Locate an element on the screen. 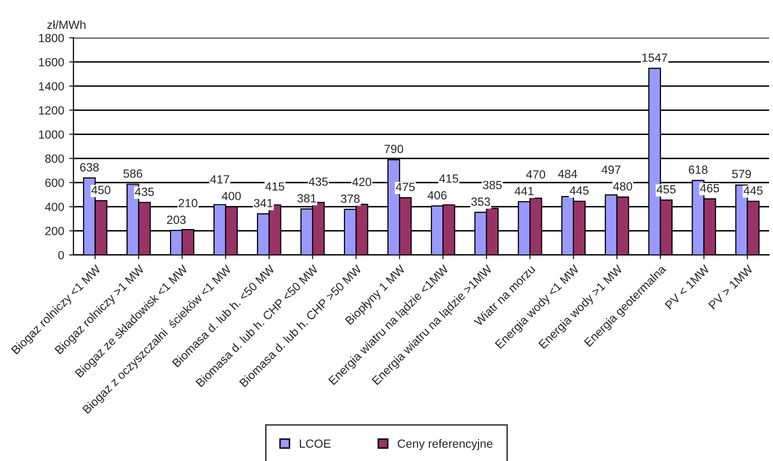 Image resolution: width=773 pixels, height=461 pixels. data-label: 465 is located at coordinates (710, 188).